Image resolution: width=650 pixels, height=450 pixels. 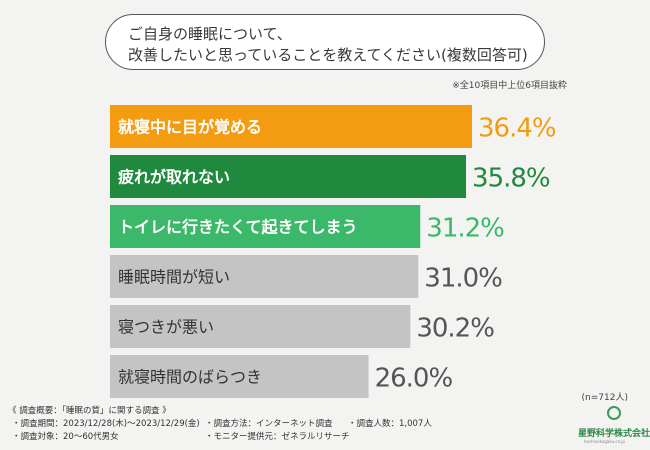 I want to click on bar-label-5: 寝つきが悪い, so click(x=166, y=327).